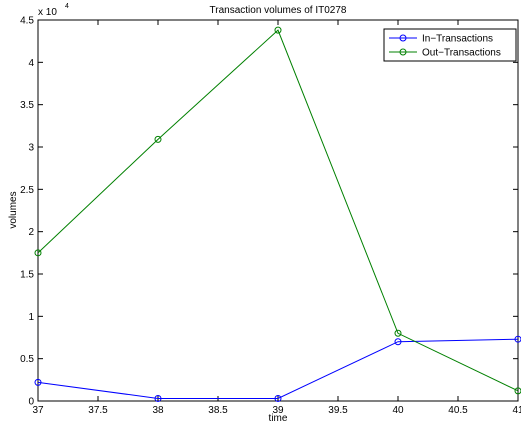 The height and width of the screenshot is (425, 521). I want to click on x-tick-label: 40, so click(398, 410).